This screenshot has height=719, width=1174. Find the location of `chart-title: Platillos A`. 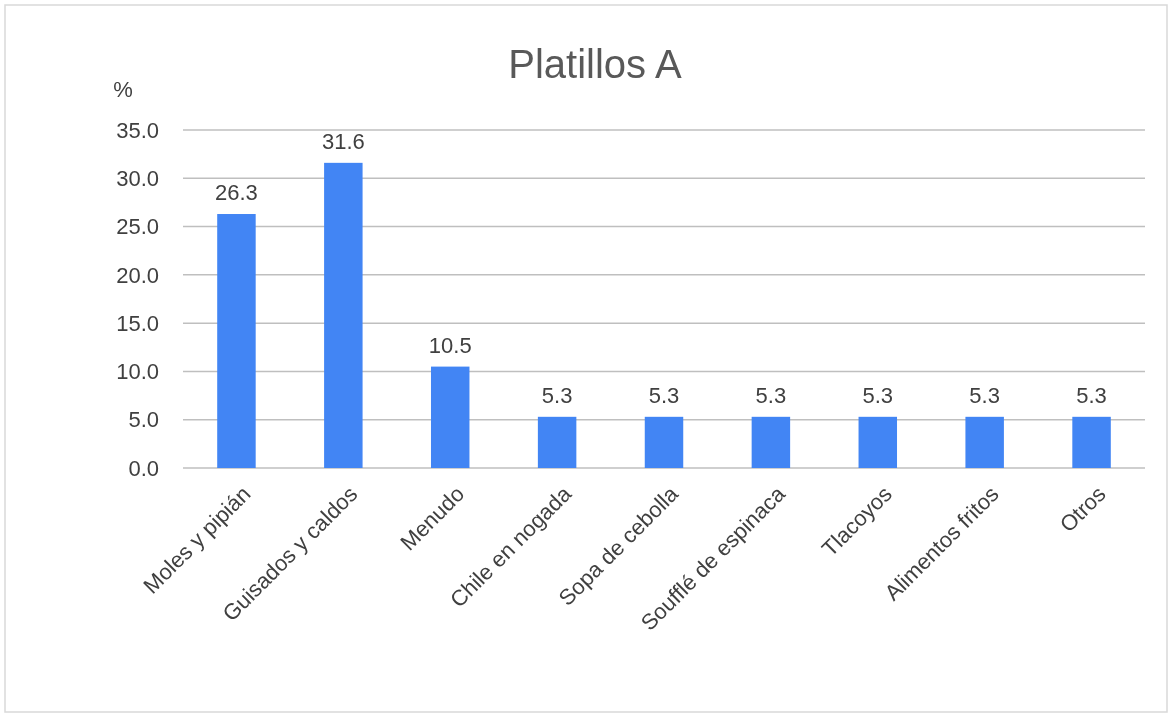

chart-title: Platillos A is located at coordinates (595, 64).